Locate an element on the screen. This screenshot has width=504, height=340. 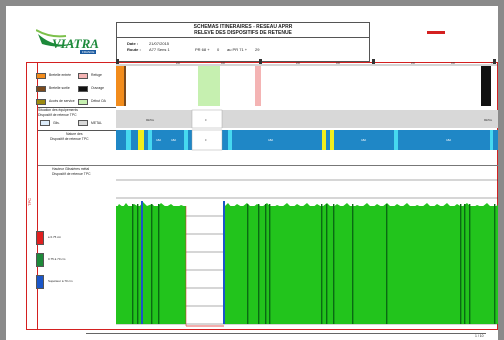
pr-end-value: 29 is located at coordinates (257, 49).